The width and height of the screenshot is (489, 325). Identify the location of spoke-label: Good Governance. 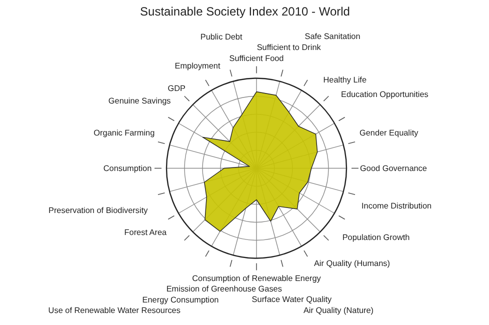
(394, 168).